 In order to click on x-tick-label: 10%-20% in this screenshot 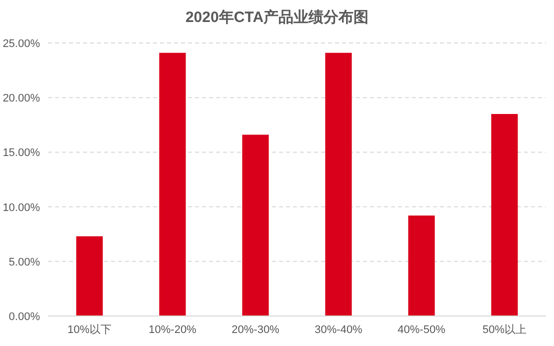, I will do `click(172, 330)`.